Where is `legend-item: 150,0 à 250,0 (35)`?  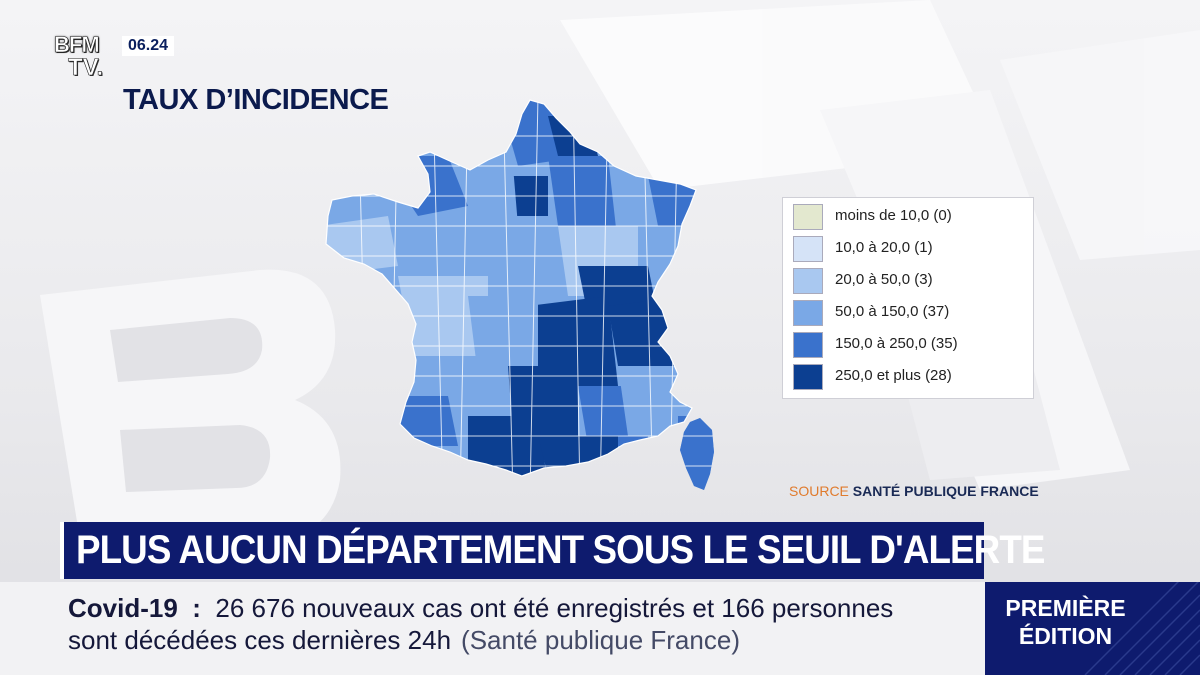
legend-item: 150,0 à 250,0 (35) is located at coordinates (911, 344).